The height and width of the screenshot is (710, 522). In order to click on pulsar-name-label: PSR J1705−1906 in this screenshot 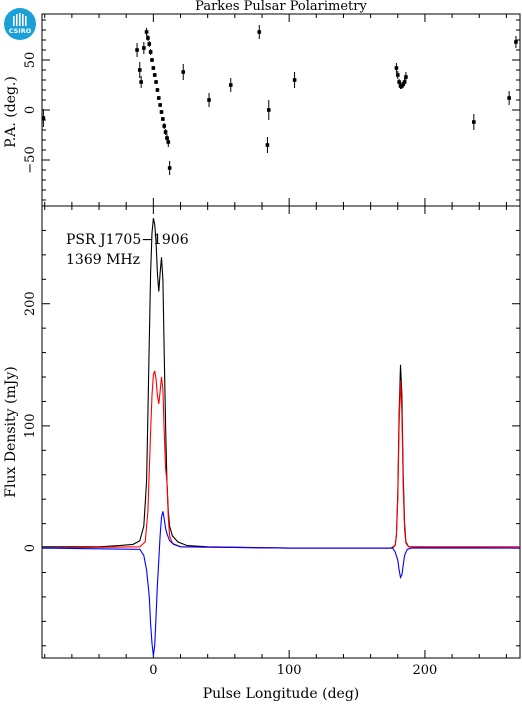, I will do `click(127, 240)`.